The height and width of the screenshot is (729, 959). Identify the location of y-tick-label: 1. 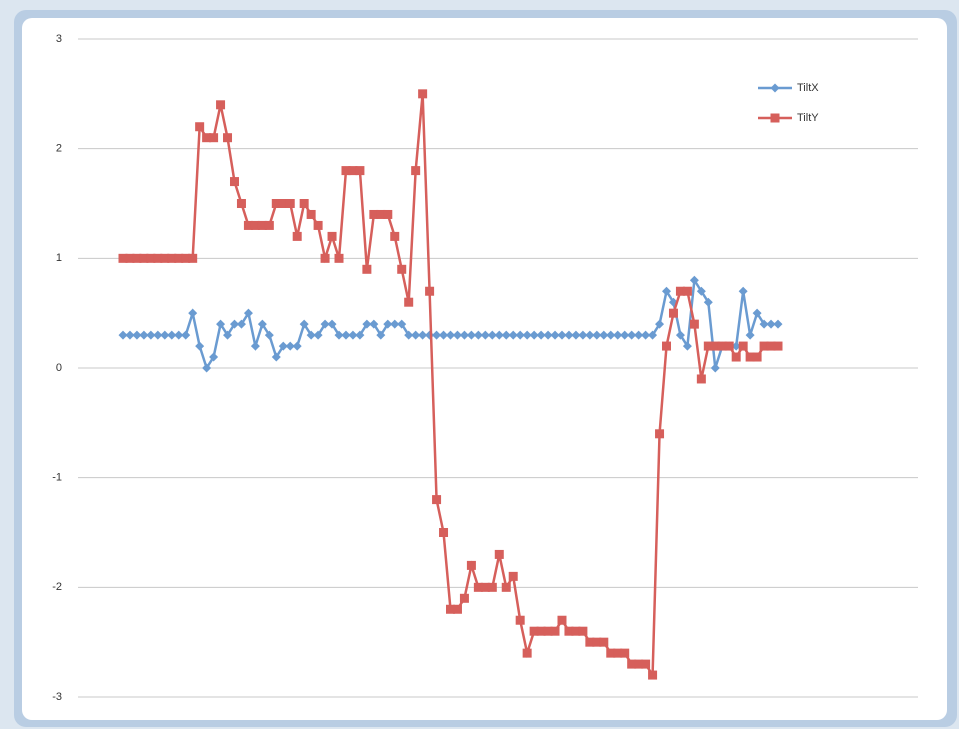
(59, 258).